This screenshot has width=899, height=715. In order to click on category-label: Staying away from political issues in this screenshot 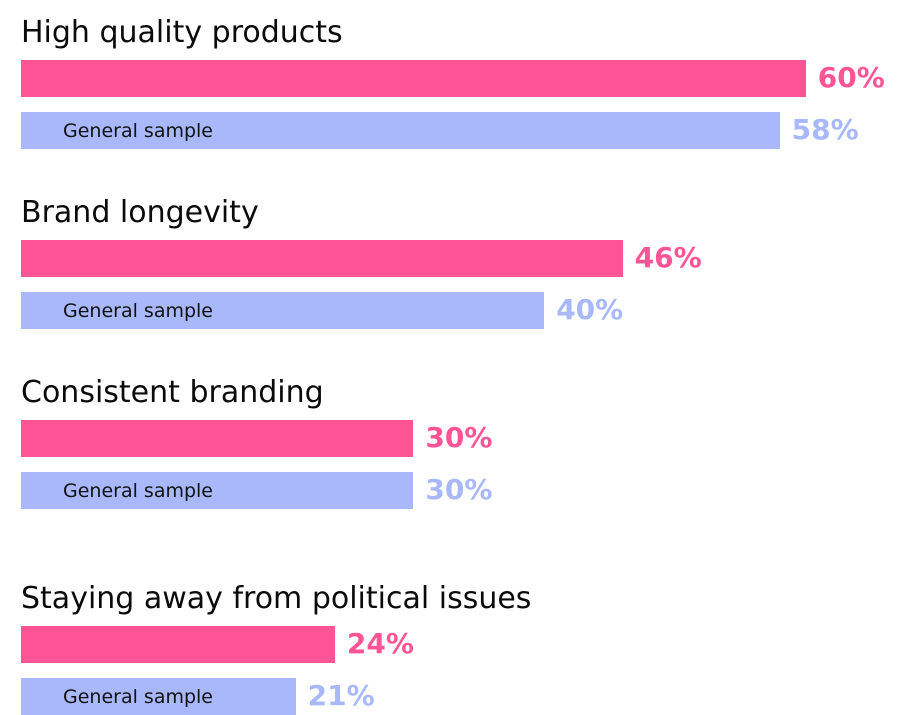, I will do `click(276, 598)`.